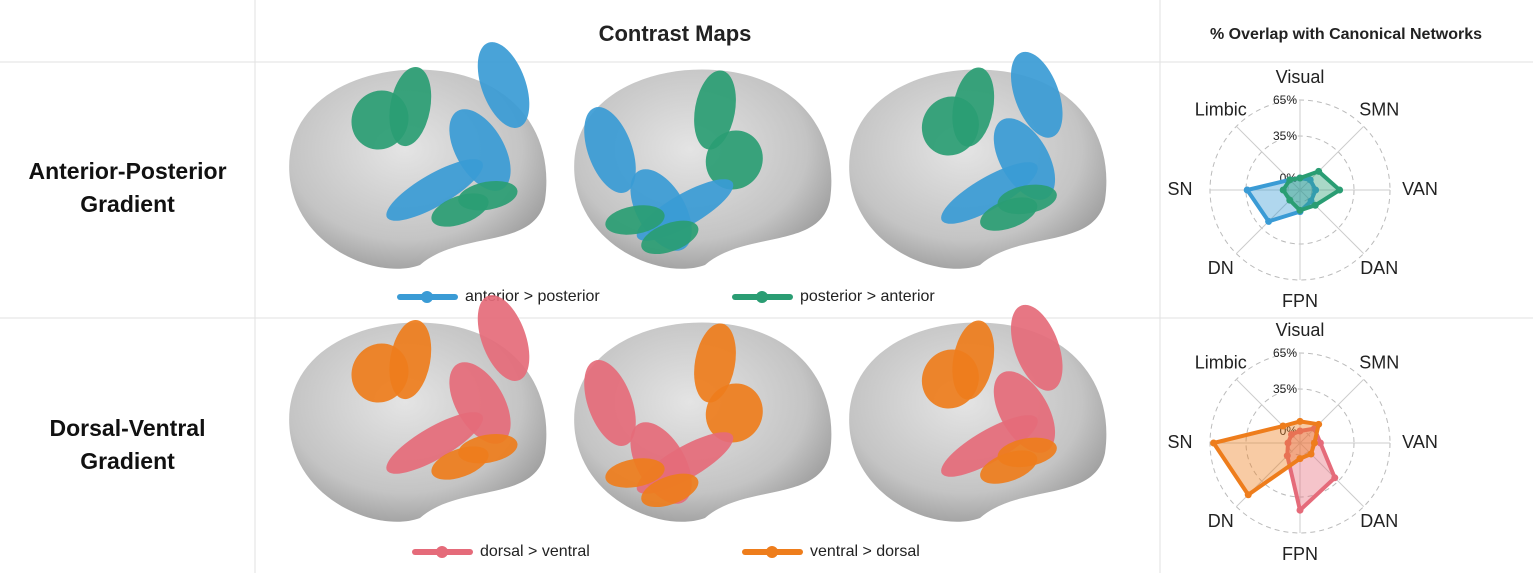 The height and width of the screenshot is (573, 1533). I want to click on row-label: Dorsal-Ventral Gradient, so click(127, 444).